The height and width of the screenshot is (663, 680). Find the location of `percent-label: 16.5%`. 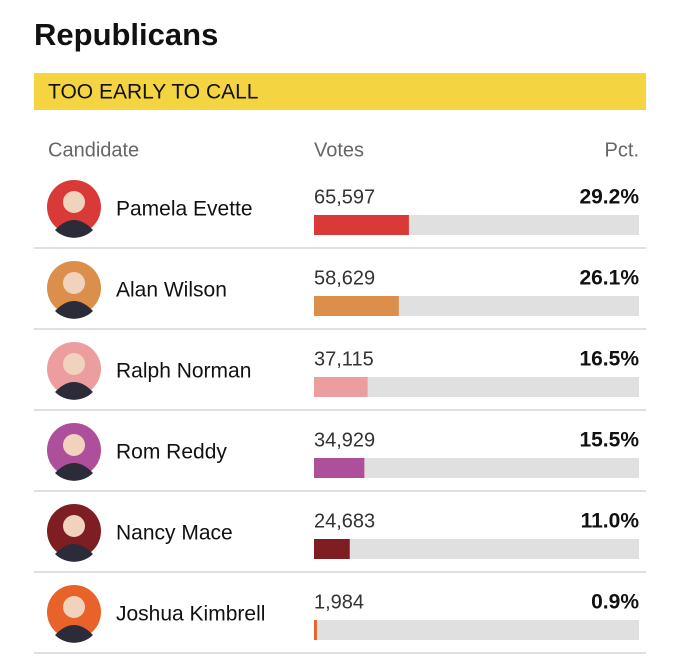

percent-label: 16.5% is located at coordinates (609, 359).